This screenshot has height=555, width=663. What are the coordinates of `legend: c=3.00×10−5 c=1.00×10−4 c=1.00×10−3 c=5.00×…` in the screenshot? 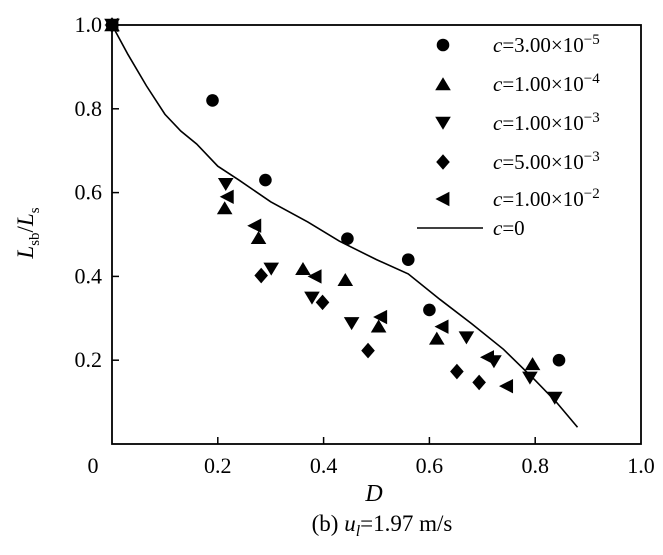 It's located at (508, 136).